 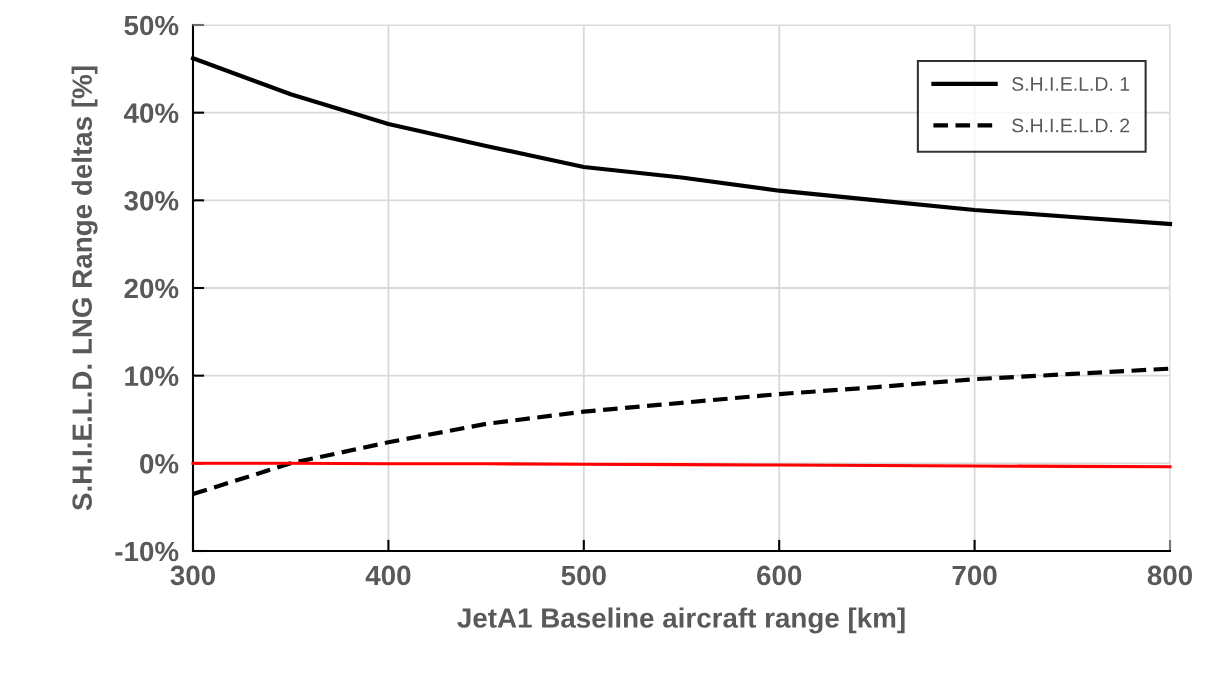 I want to click on y-tick-label: 0%, so click(x=159, y=464).